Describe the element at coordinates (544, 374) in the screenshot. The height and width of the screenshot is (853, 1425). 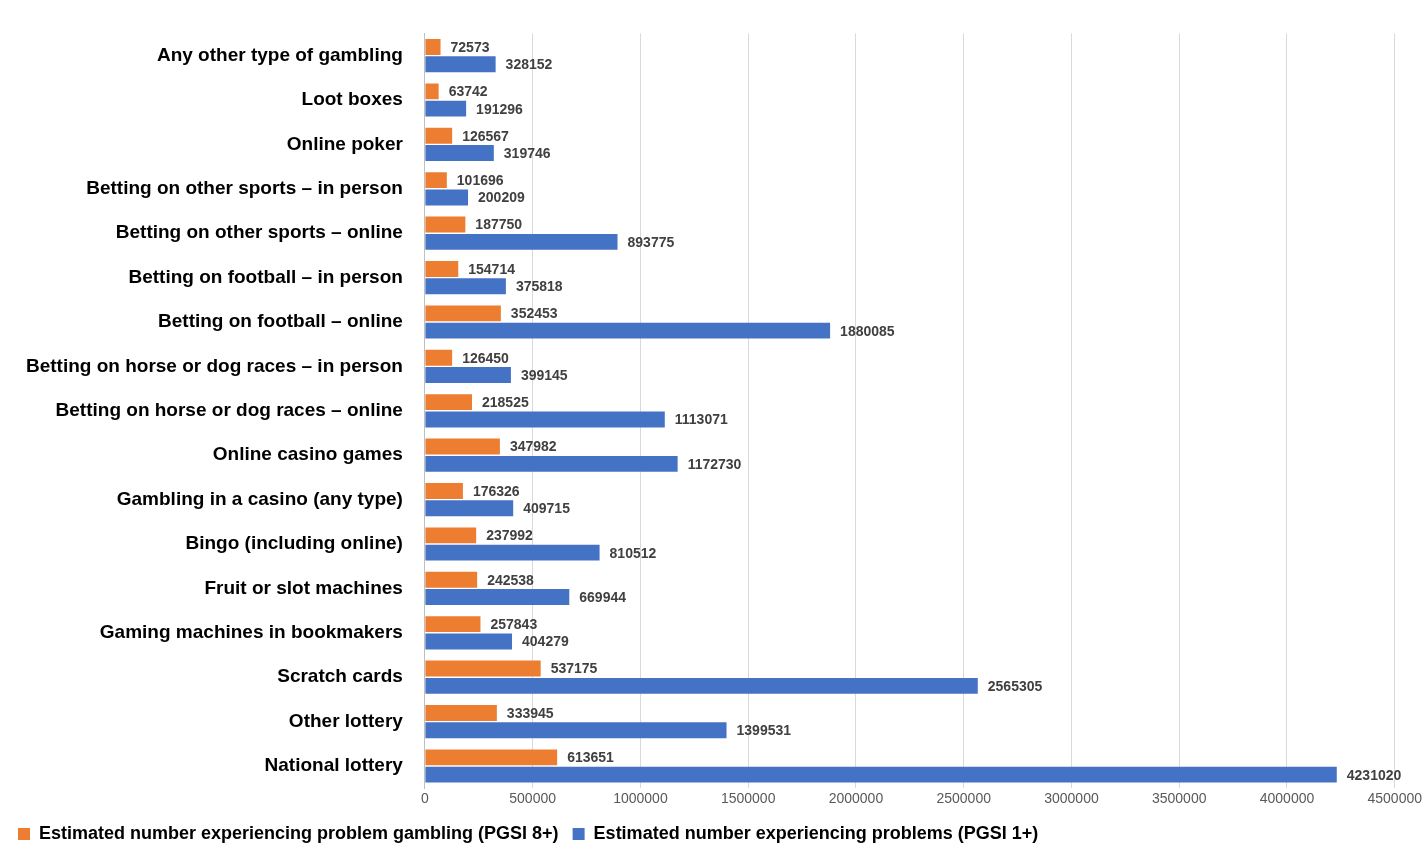
I see `data-label: 399145` at that location.